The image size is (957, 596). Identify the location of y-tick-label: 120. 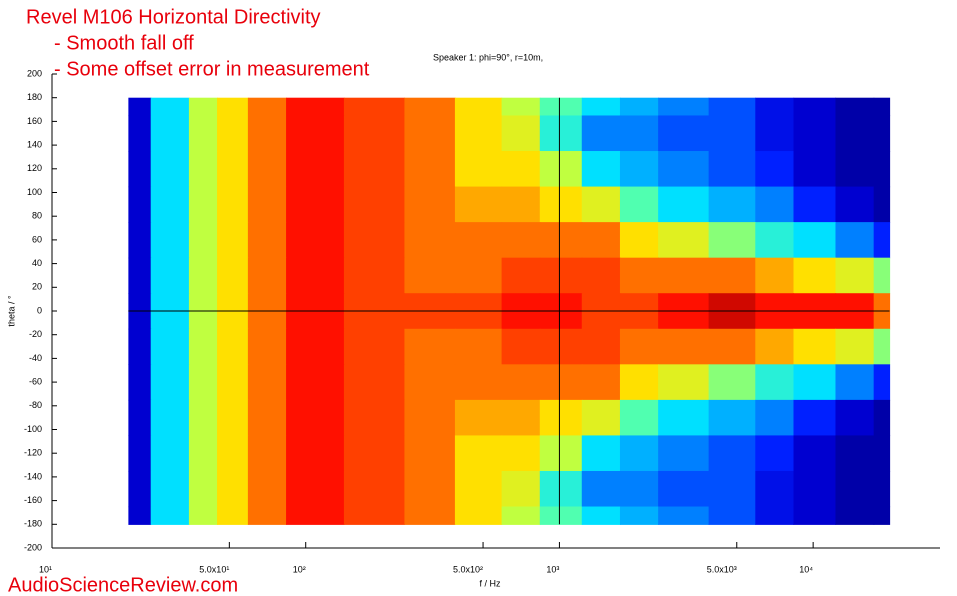
(34, 168).